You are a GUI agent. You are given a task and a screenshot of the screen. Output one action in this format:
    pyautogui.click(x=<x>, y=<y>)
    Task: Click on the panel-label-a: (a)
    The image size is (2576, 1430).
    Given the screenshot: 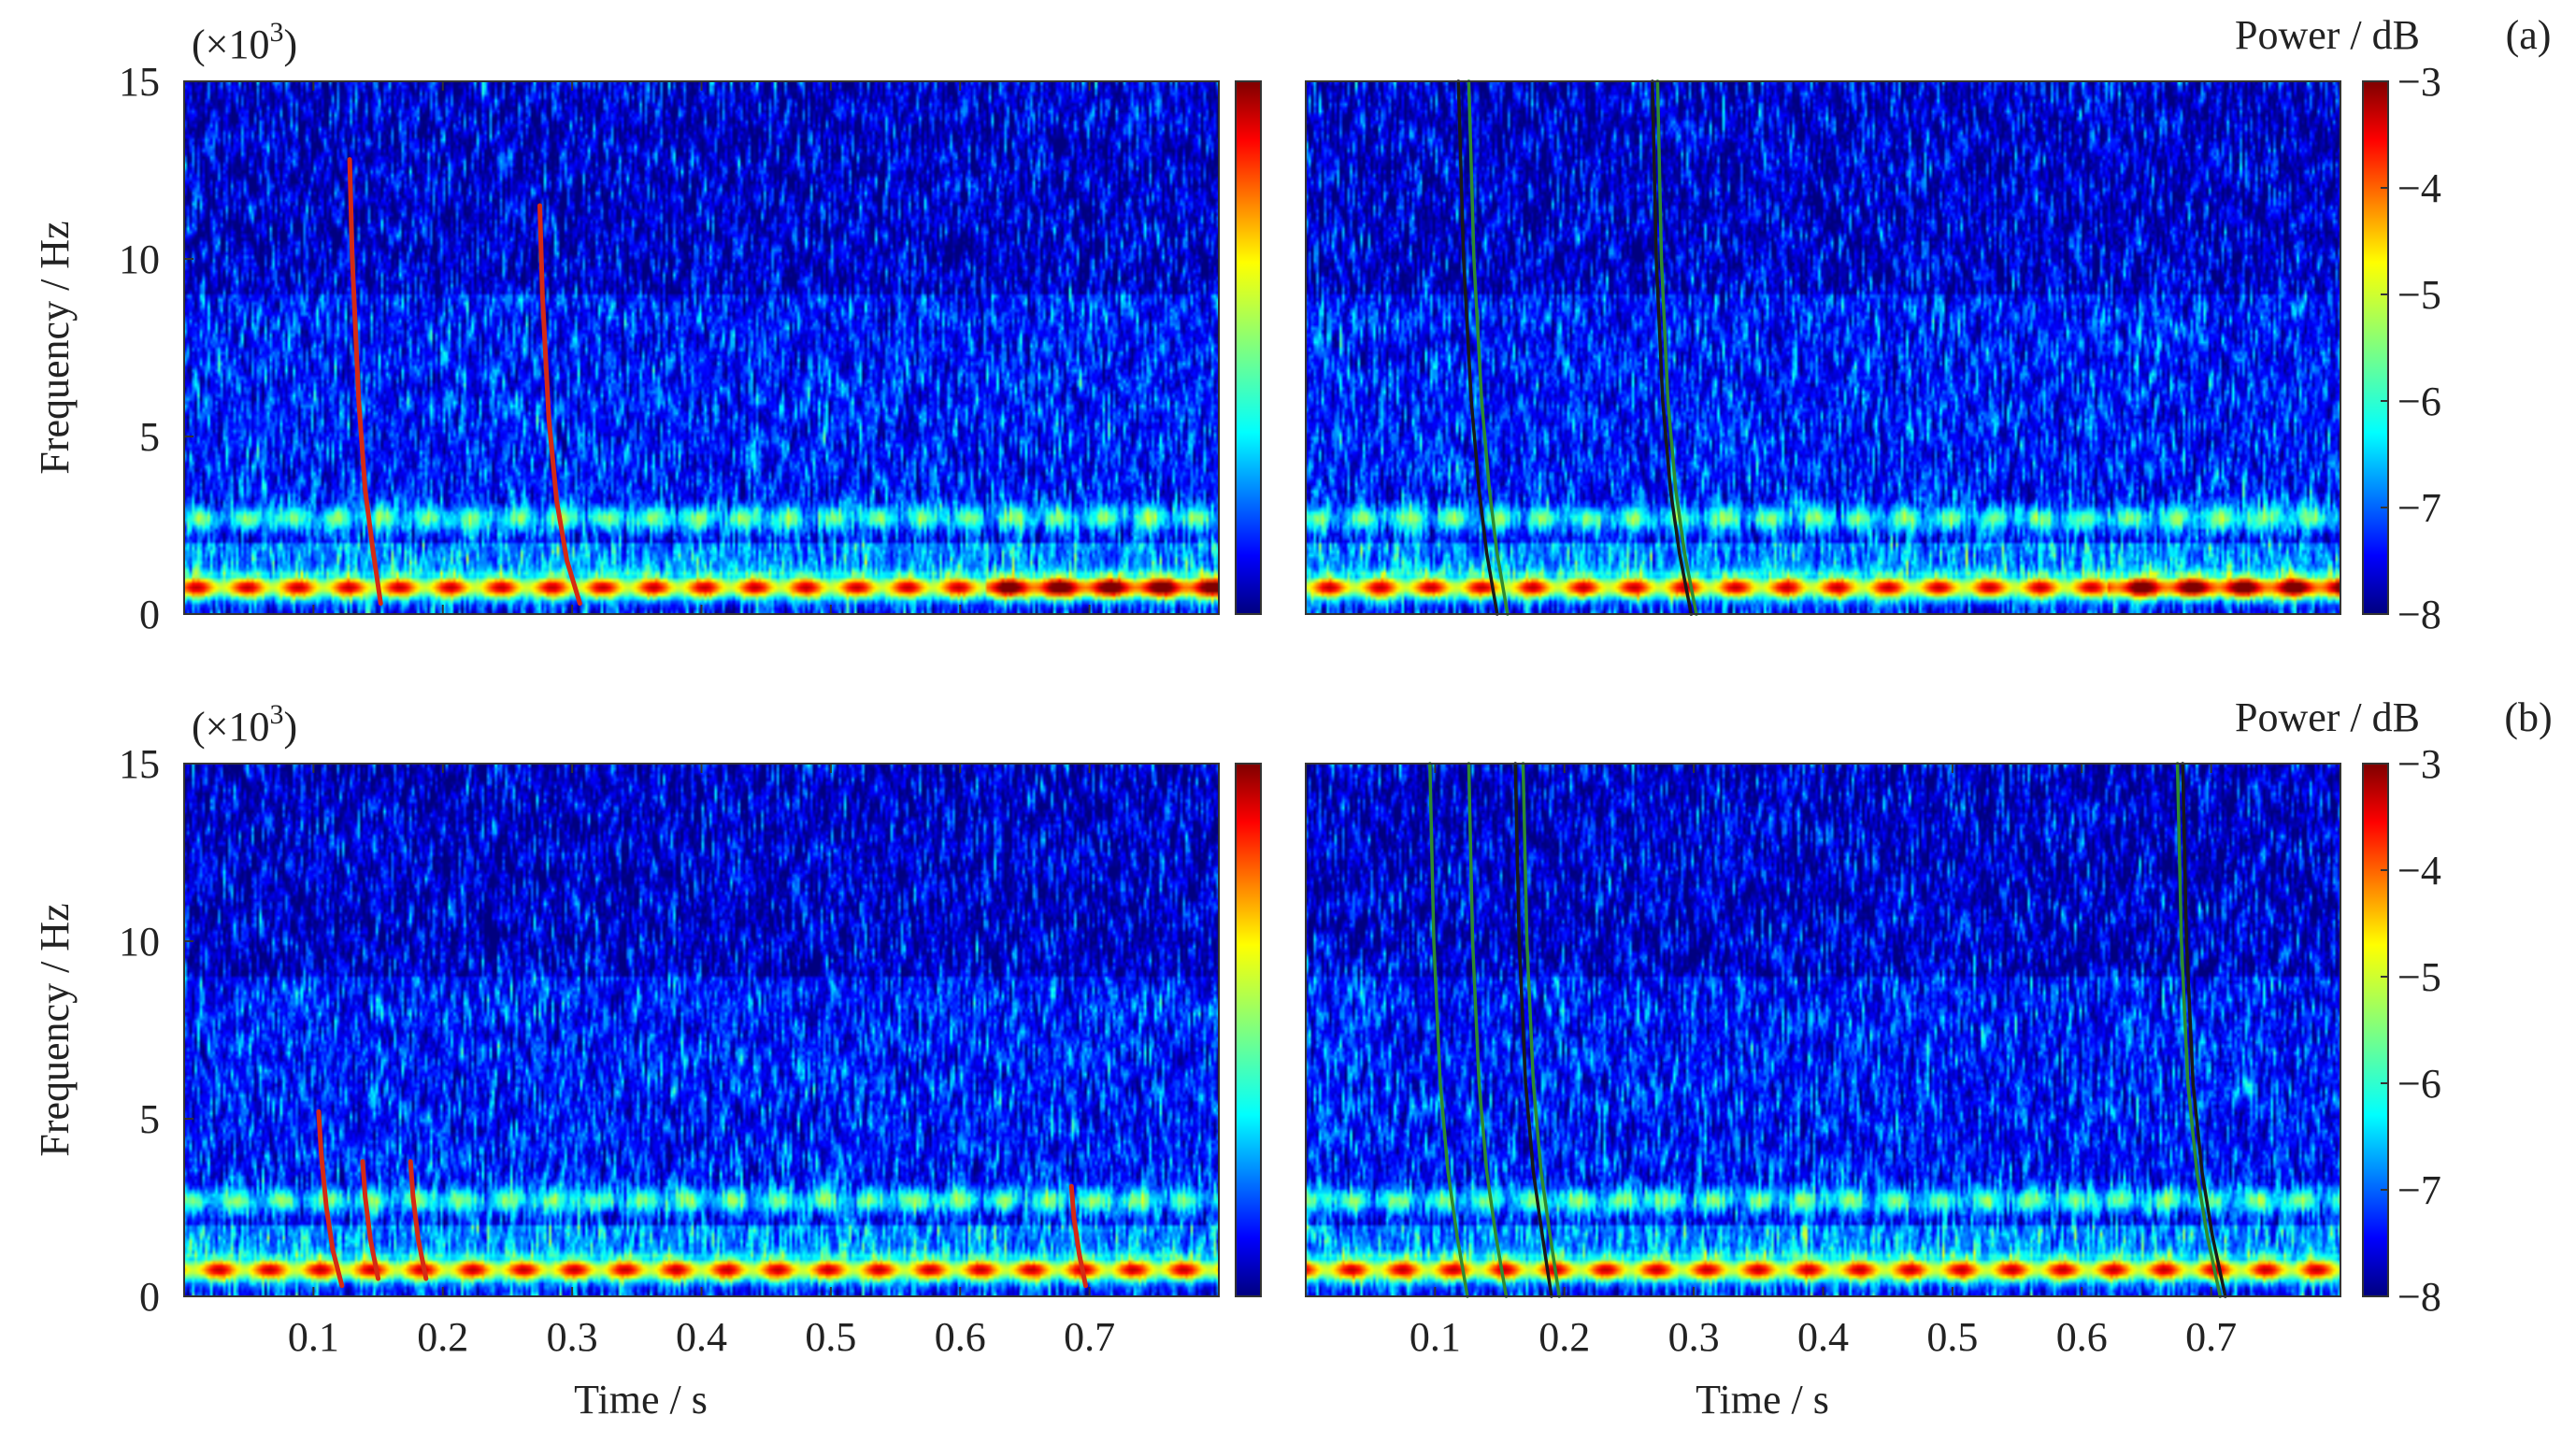 What is the action you would take?
    pyautogui.click(x=2529, y=35)
    